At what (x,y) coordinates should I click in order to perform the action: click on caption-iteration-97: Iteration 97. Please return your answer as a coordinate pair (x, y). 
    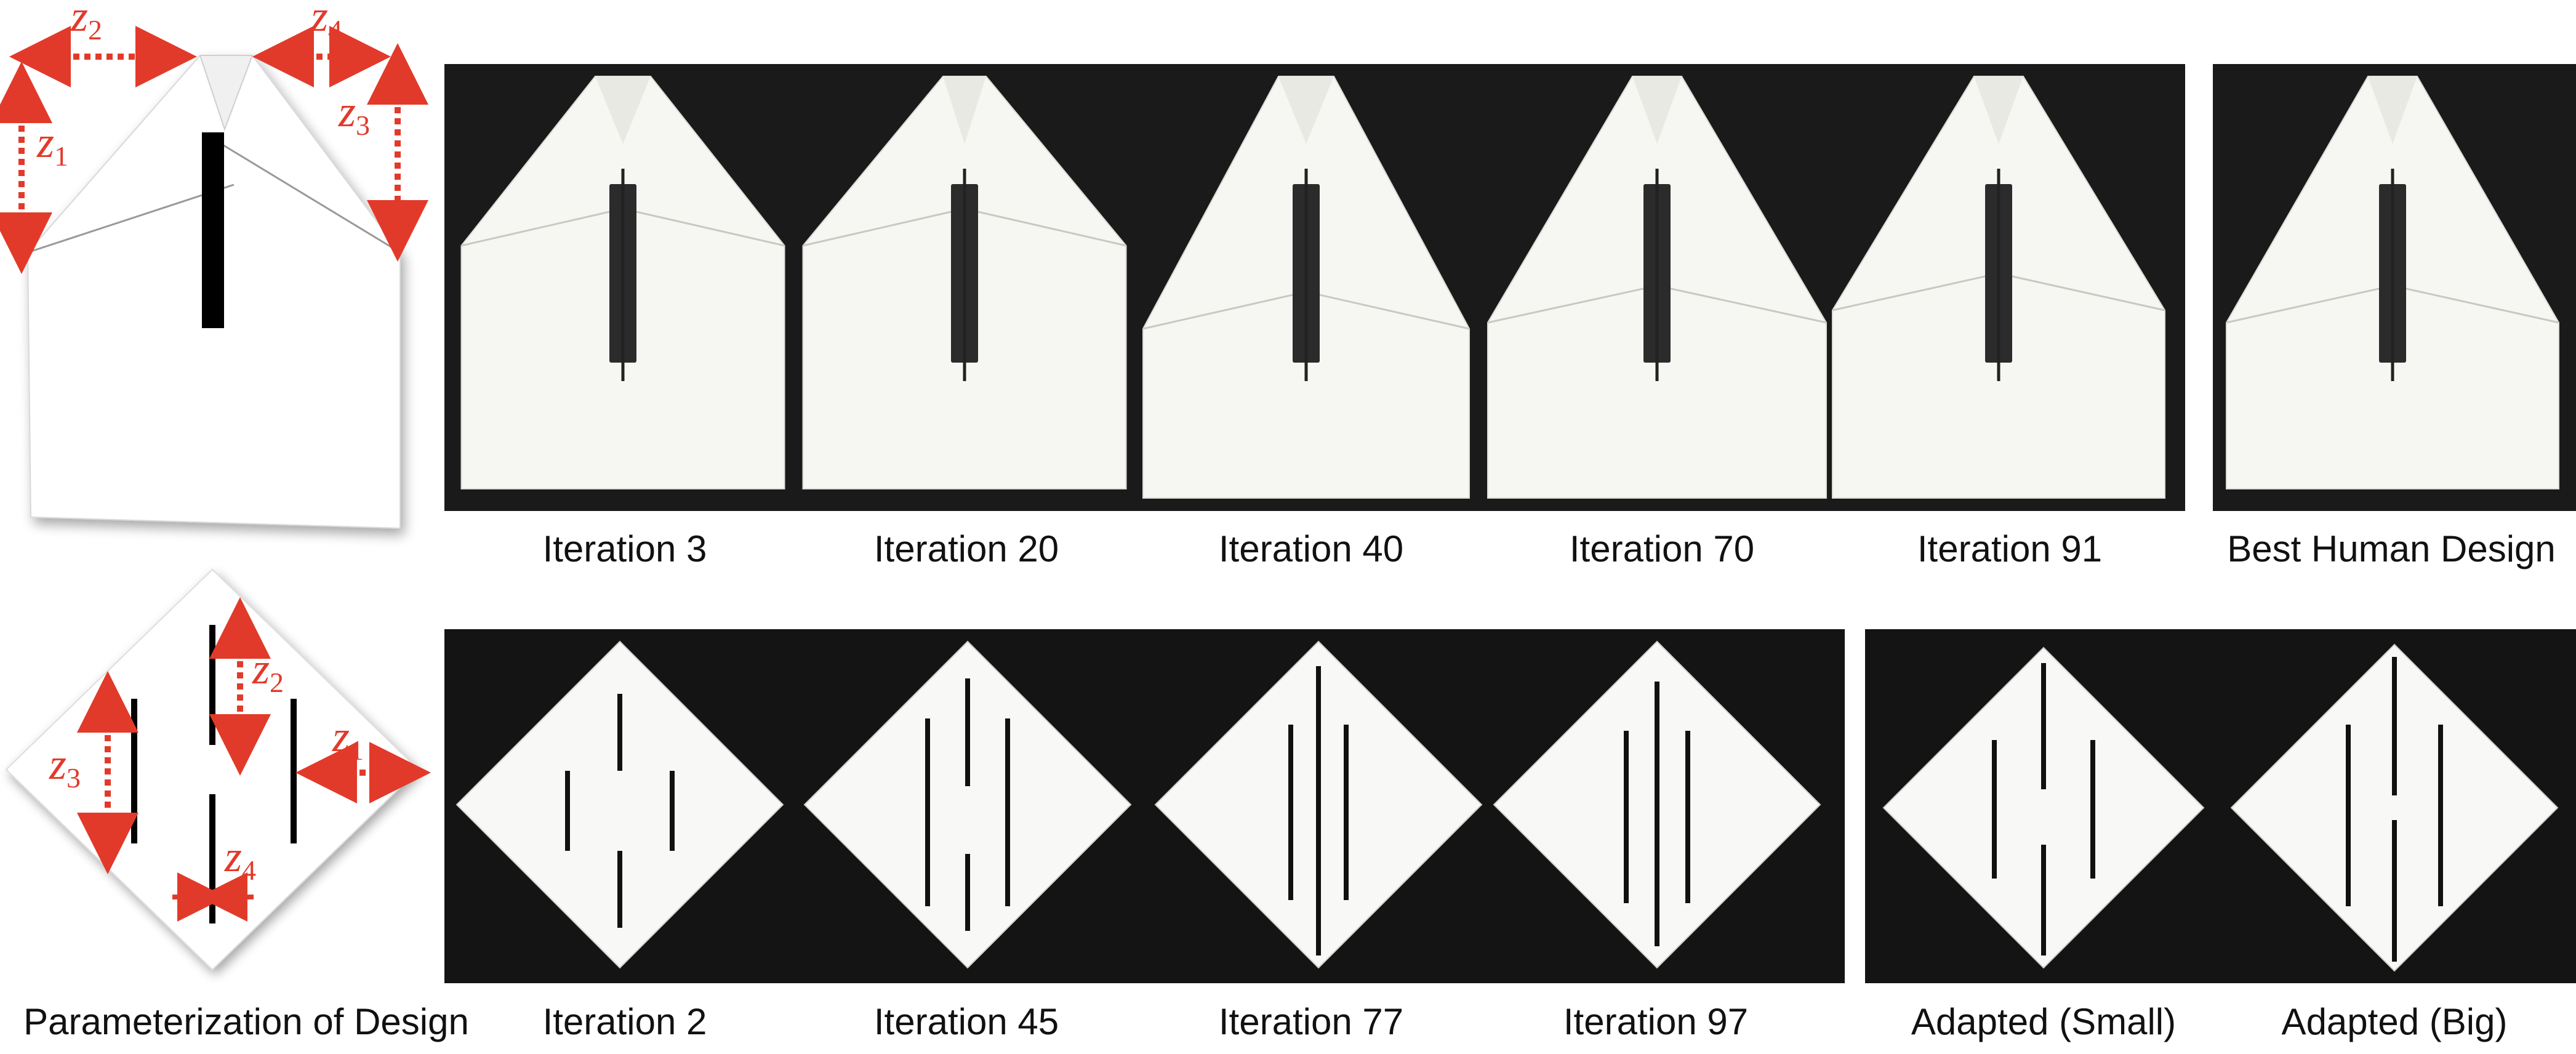
    Looking at the image, I should click on (1656, 1021).